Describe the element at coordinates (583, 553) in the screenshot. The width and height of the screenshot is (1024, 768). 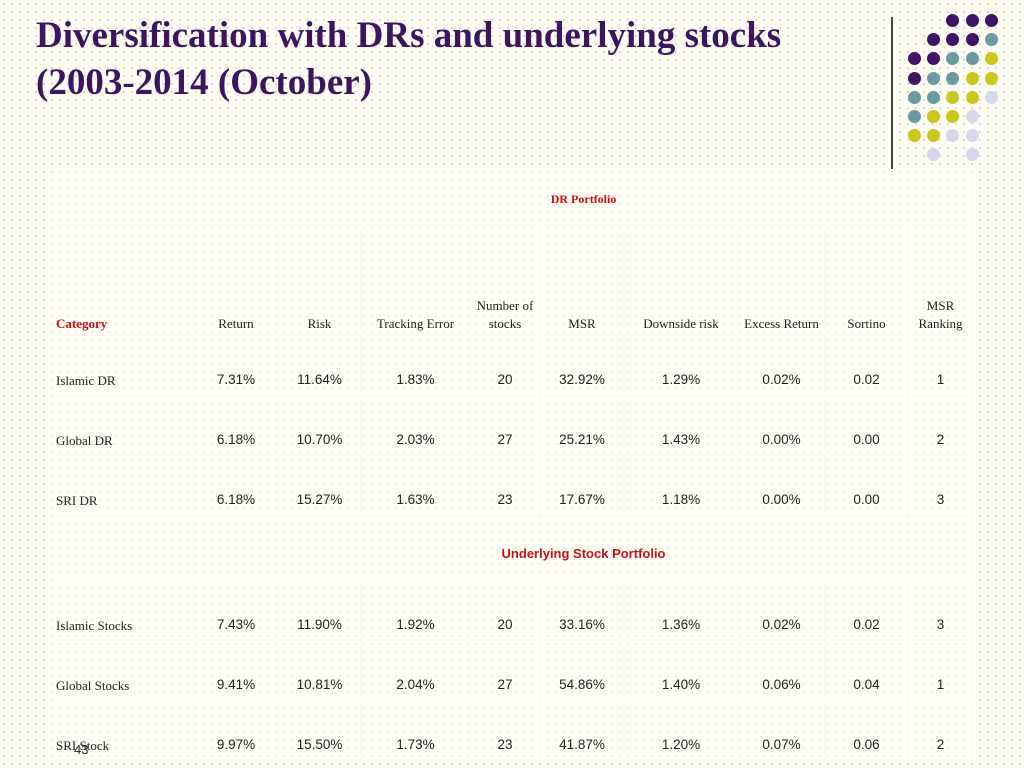
I see `stock-portfolio-label: Underlying Stock Portfolio` at that location.